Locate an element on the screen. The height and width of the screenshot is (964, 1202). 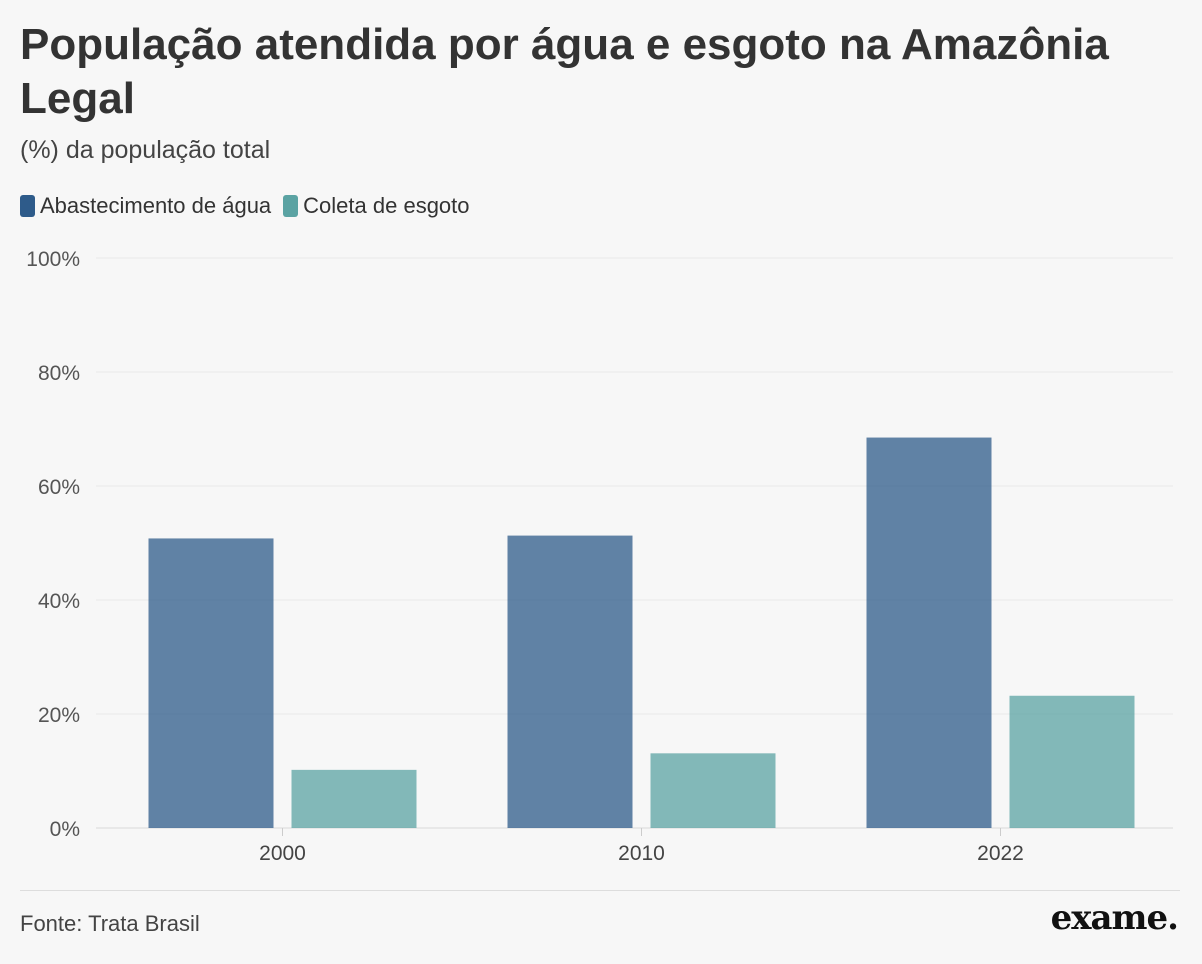
legend: Abastecimento de água Coleta de esgoto is located at coordinates (251, 206).